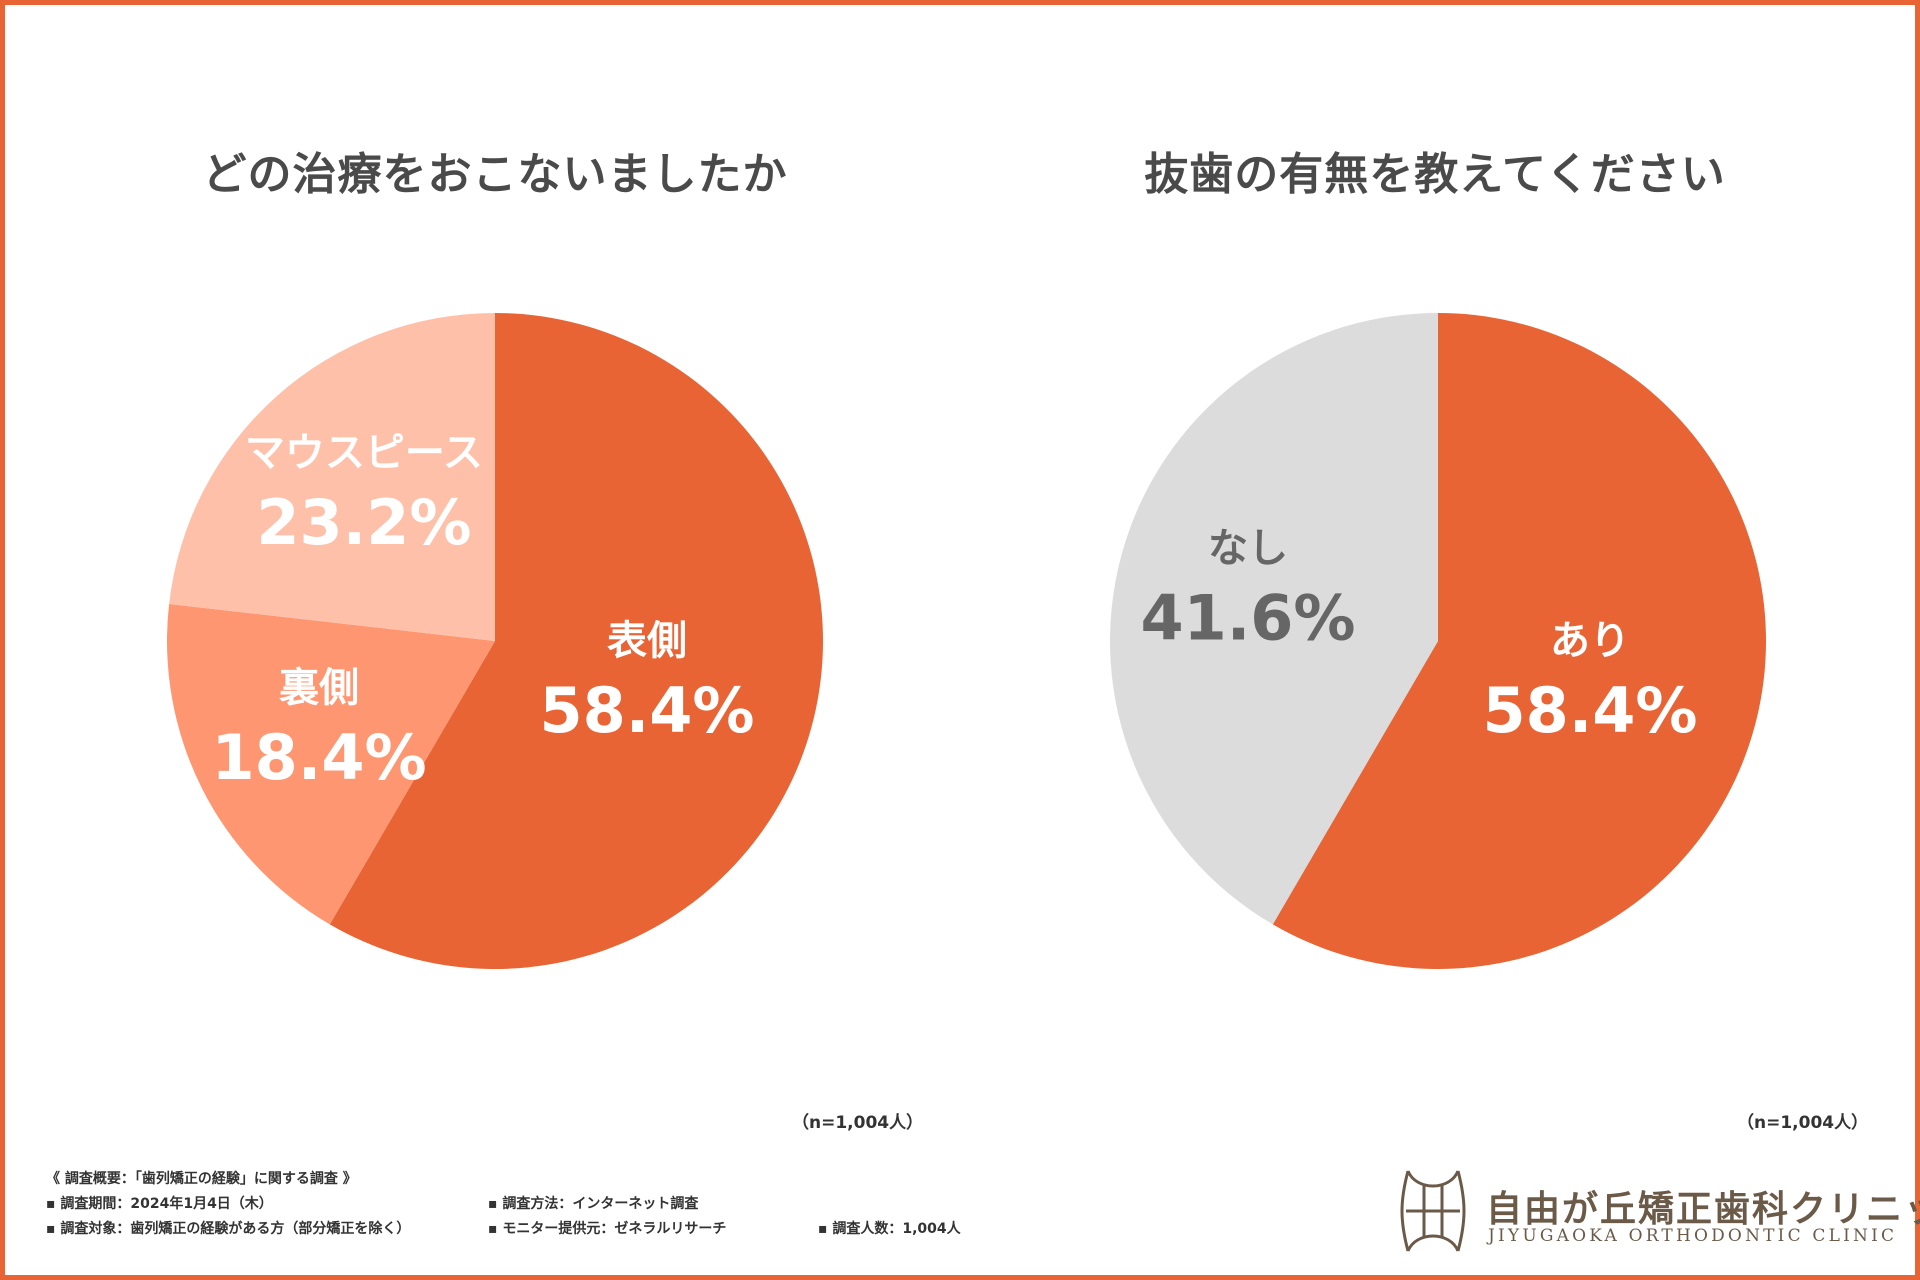  Describe the element at coordinates (1433, 1211) in the screenshot. I see `clinic-emblem-icon` at that location.